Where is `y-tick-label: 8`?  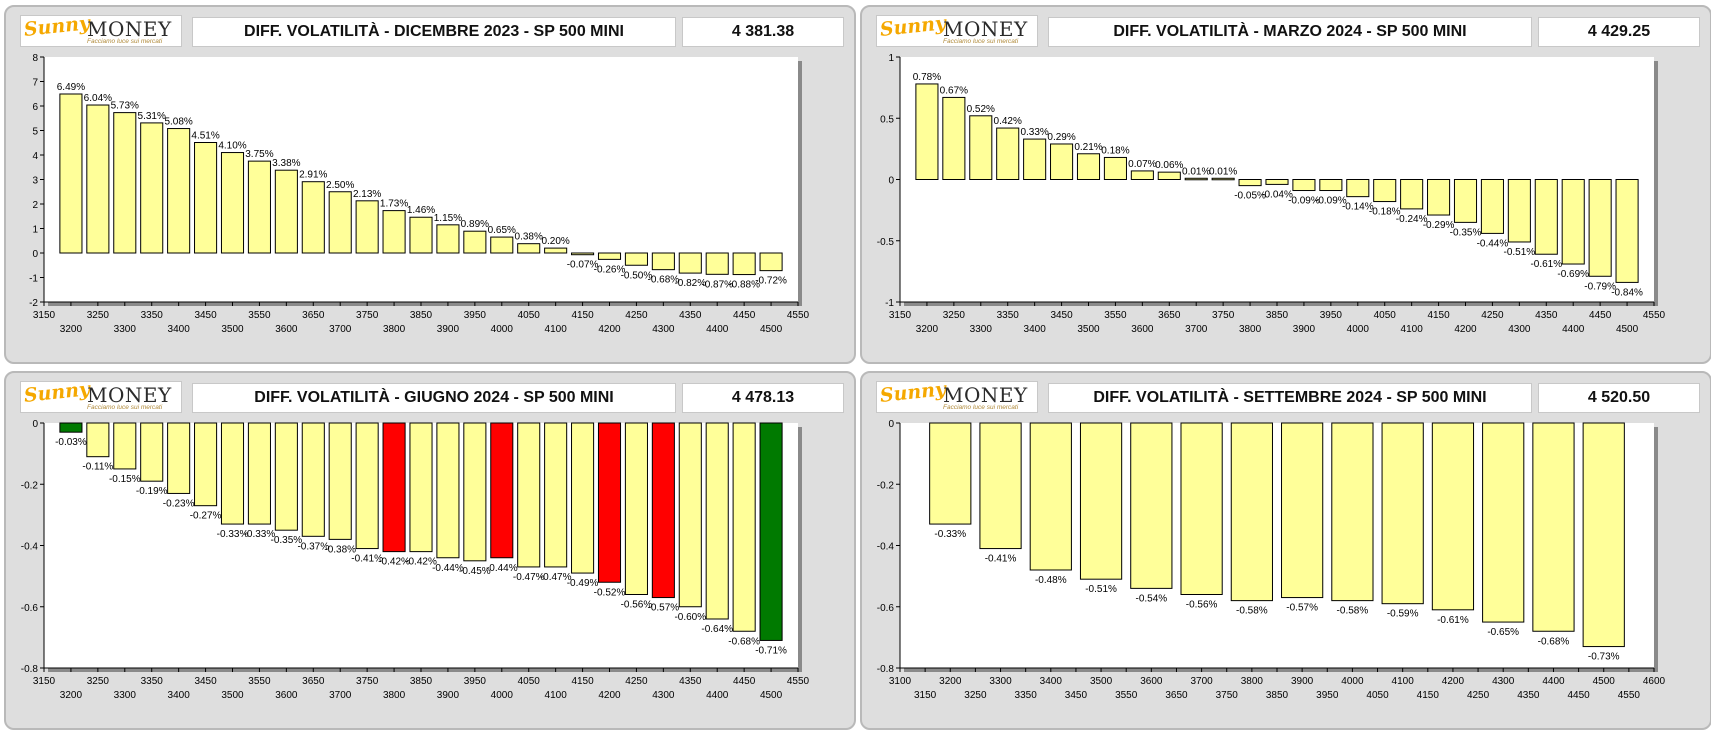 y-tick-label: 8 is located at coordinates (35, 58).